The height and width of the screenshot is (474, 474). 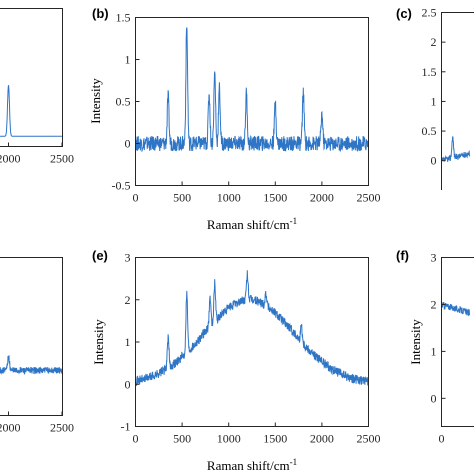 What do you see at coordinates (455, 149) in the screenshot?
I see `panel-c-spectrum` at bounding box center [455, 149].